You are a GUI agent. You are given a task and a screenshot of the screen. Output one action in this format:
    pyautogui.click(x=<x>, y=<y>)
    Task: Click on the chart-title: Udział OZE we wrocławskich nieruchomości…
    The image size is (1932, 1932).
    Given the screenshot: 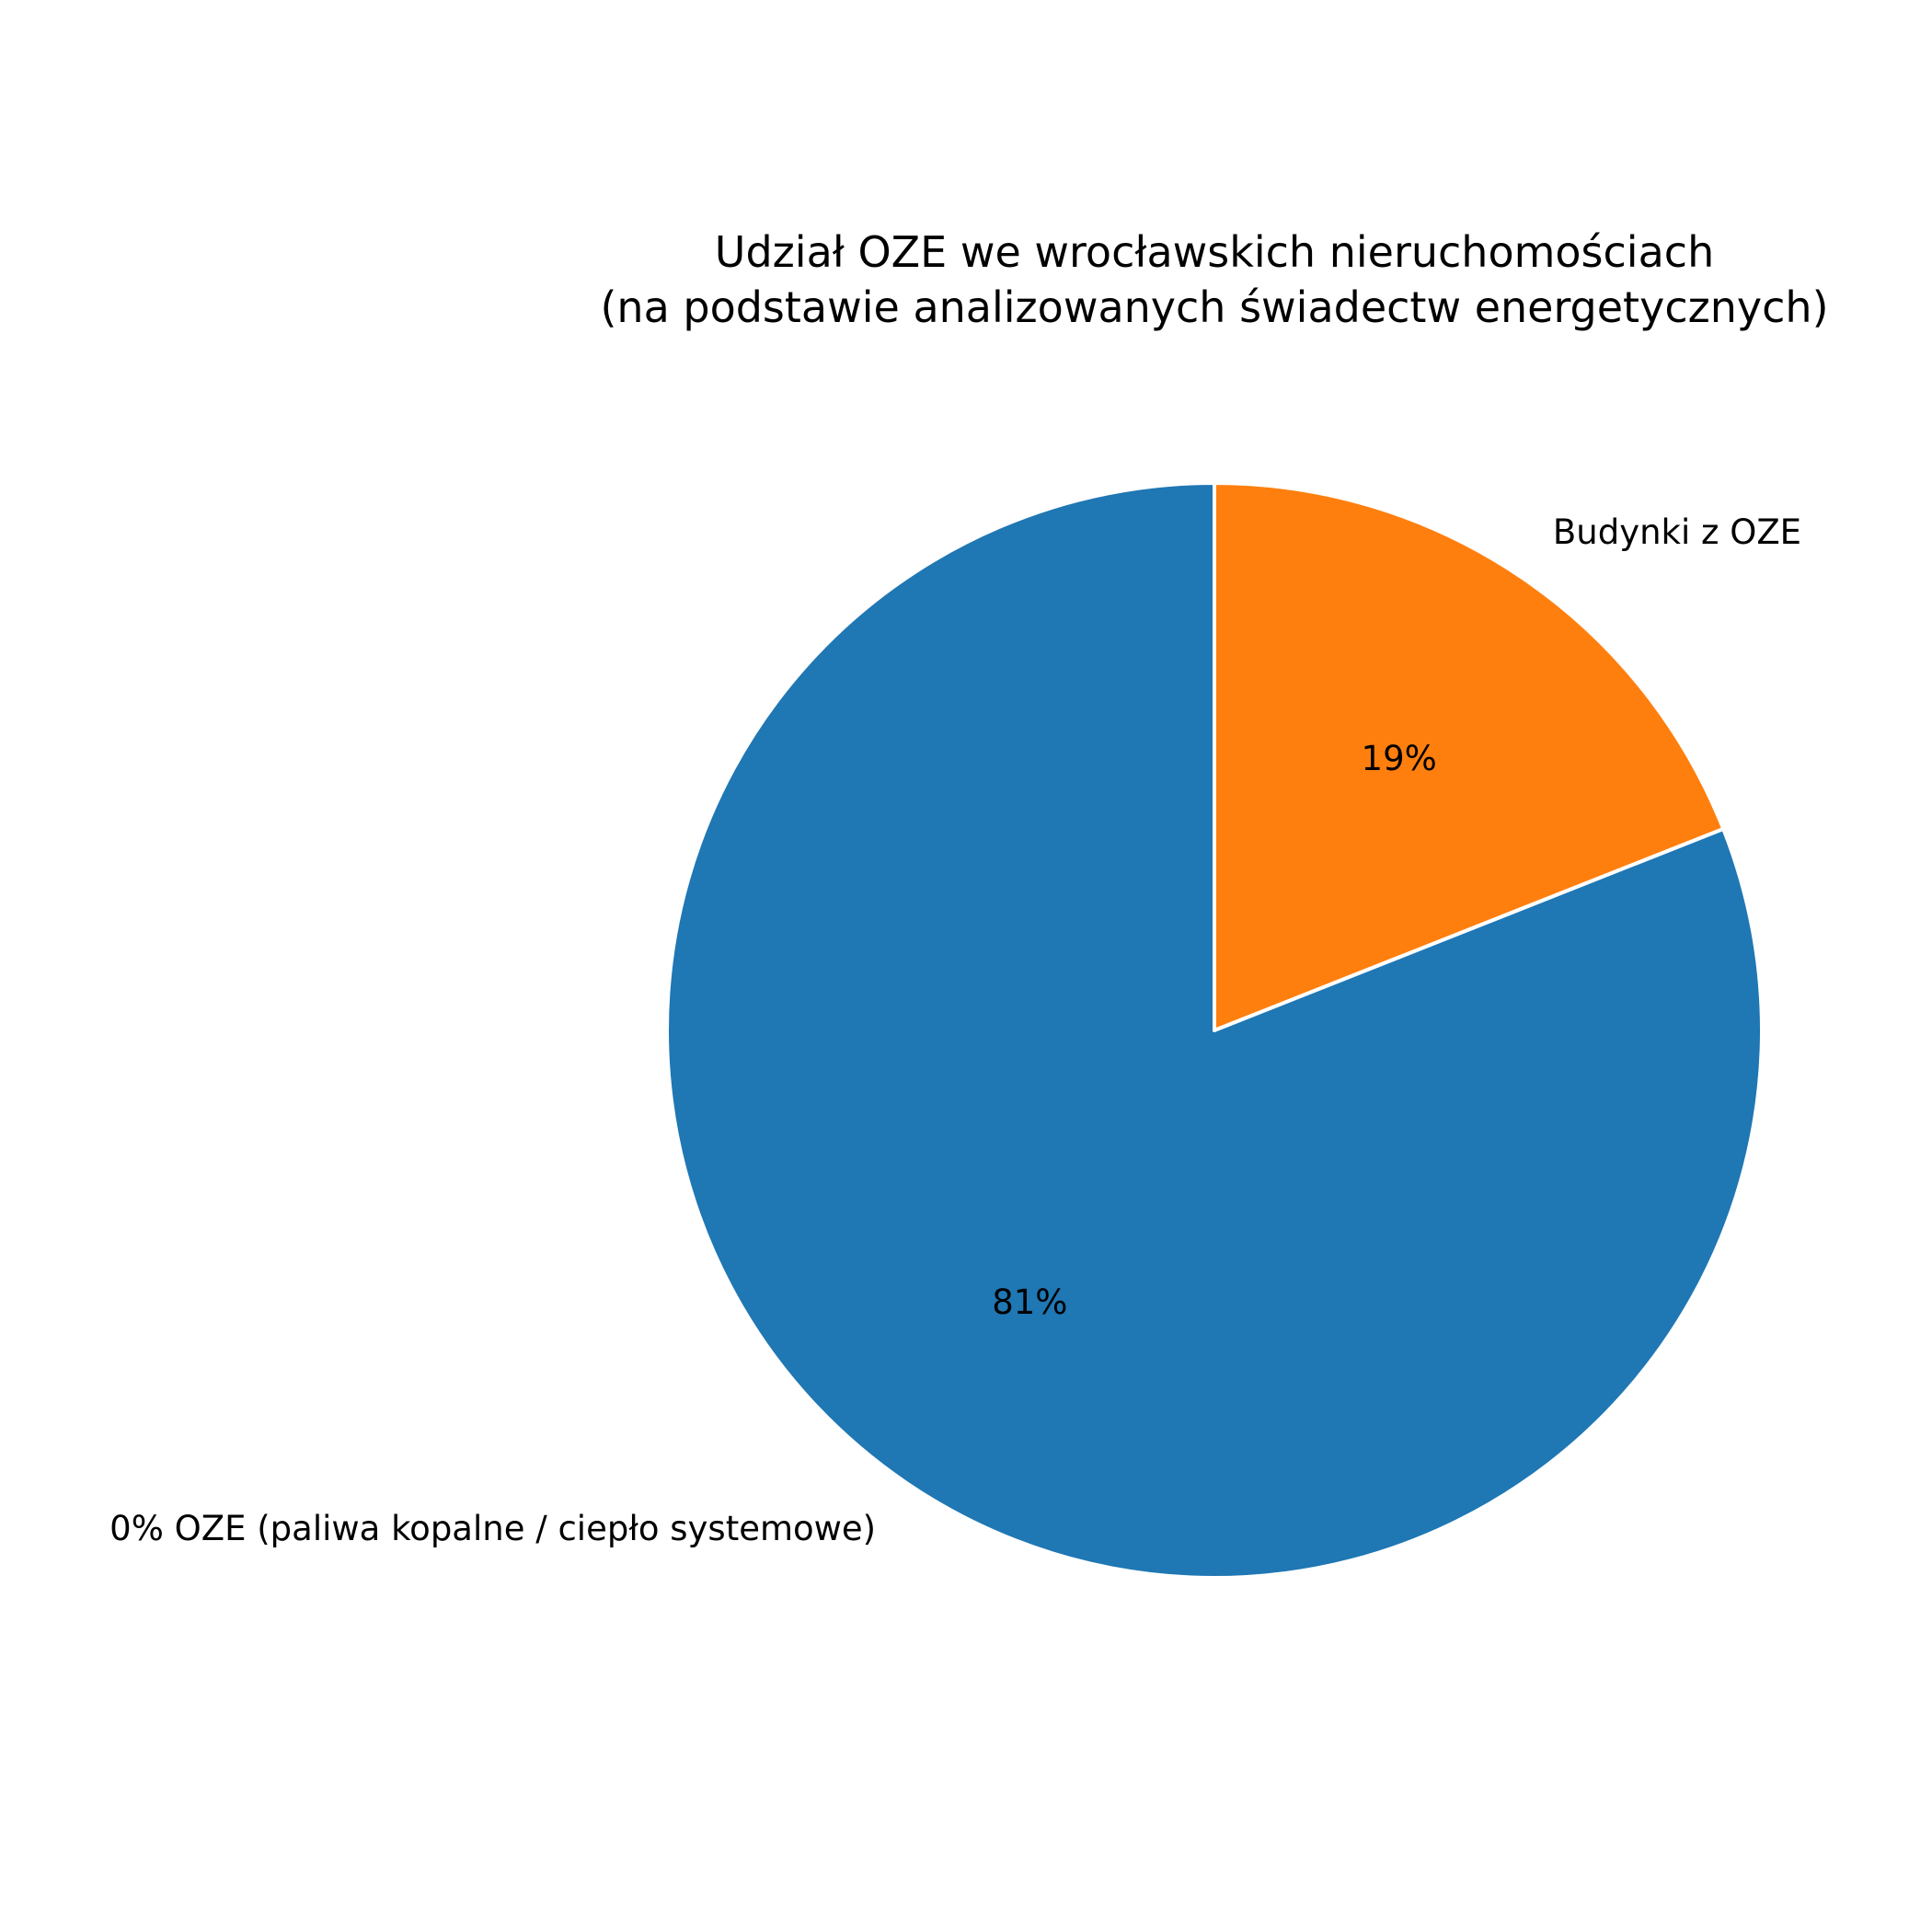 What is the action you would take?
    pyautogui.click(x=1214, y=252)
    